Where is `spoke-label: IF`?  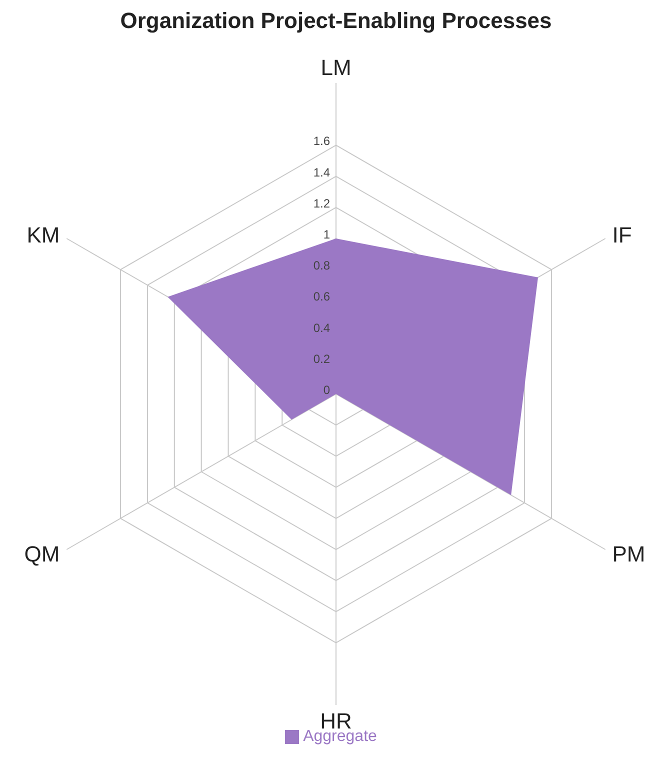
spoke-label: IF is located at coordinates (622, 235).